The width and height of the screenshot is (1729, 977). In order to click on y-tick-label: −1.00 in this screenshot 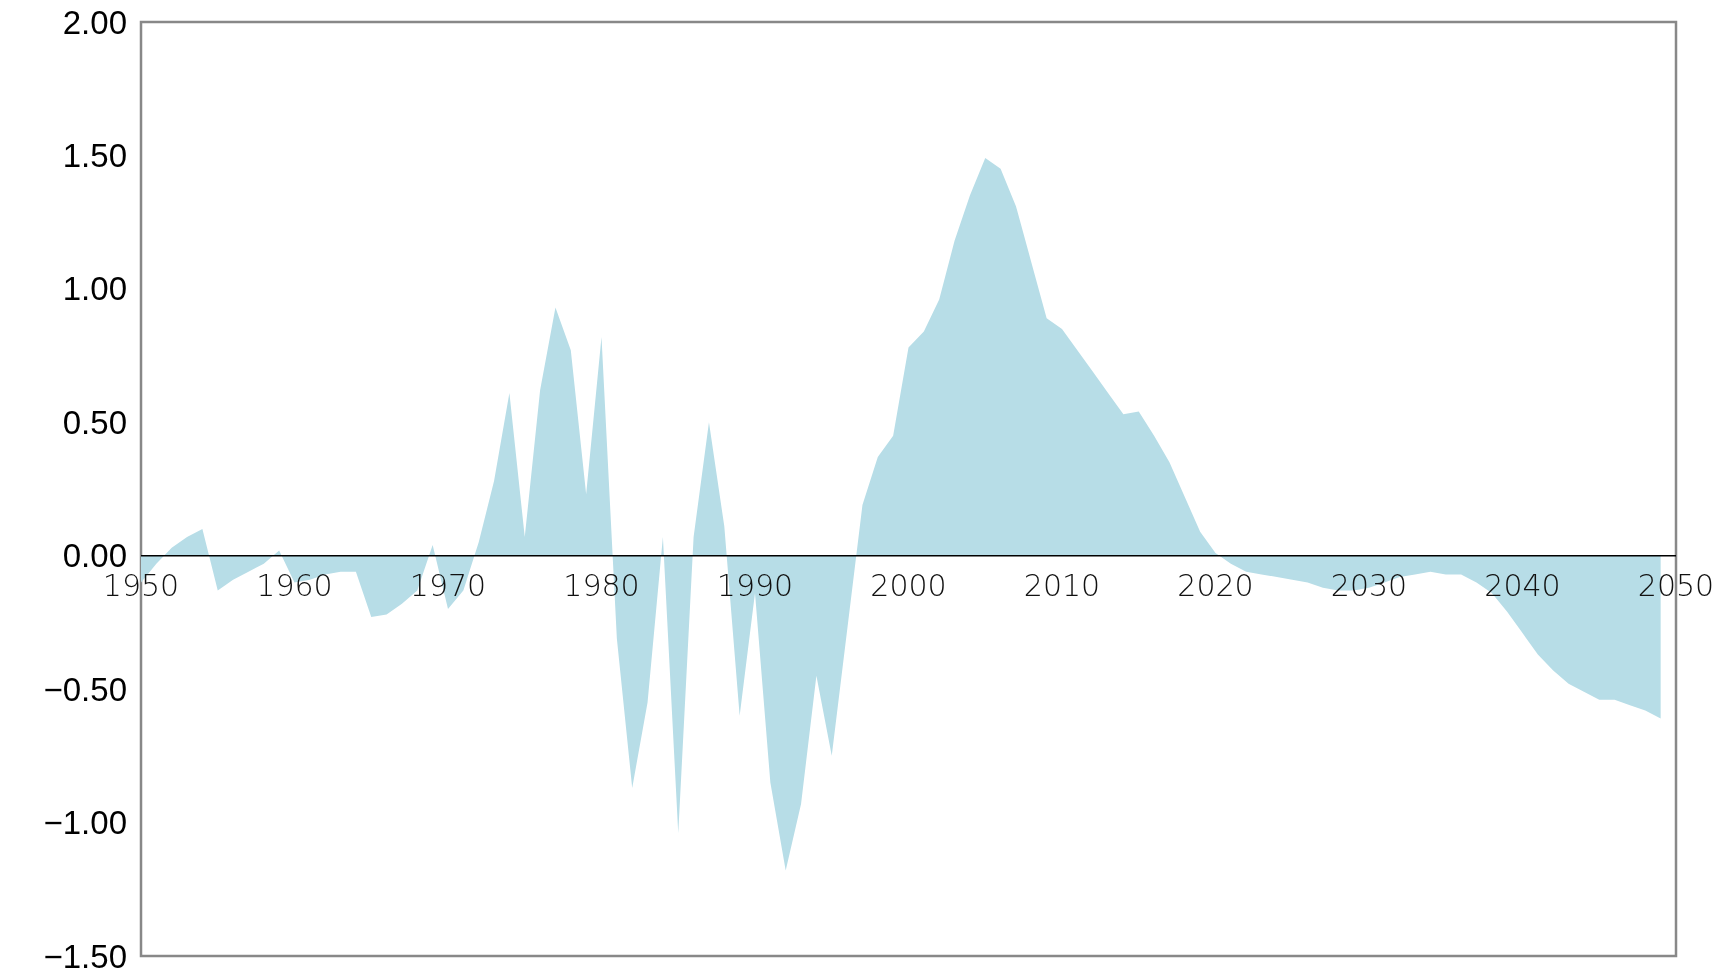, I will do `click(85, 823)`.